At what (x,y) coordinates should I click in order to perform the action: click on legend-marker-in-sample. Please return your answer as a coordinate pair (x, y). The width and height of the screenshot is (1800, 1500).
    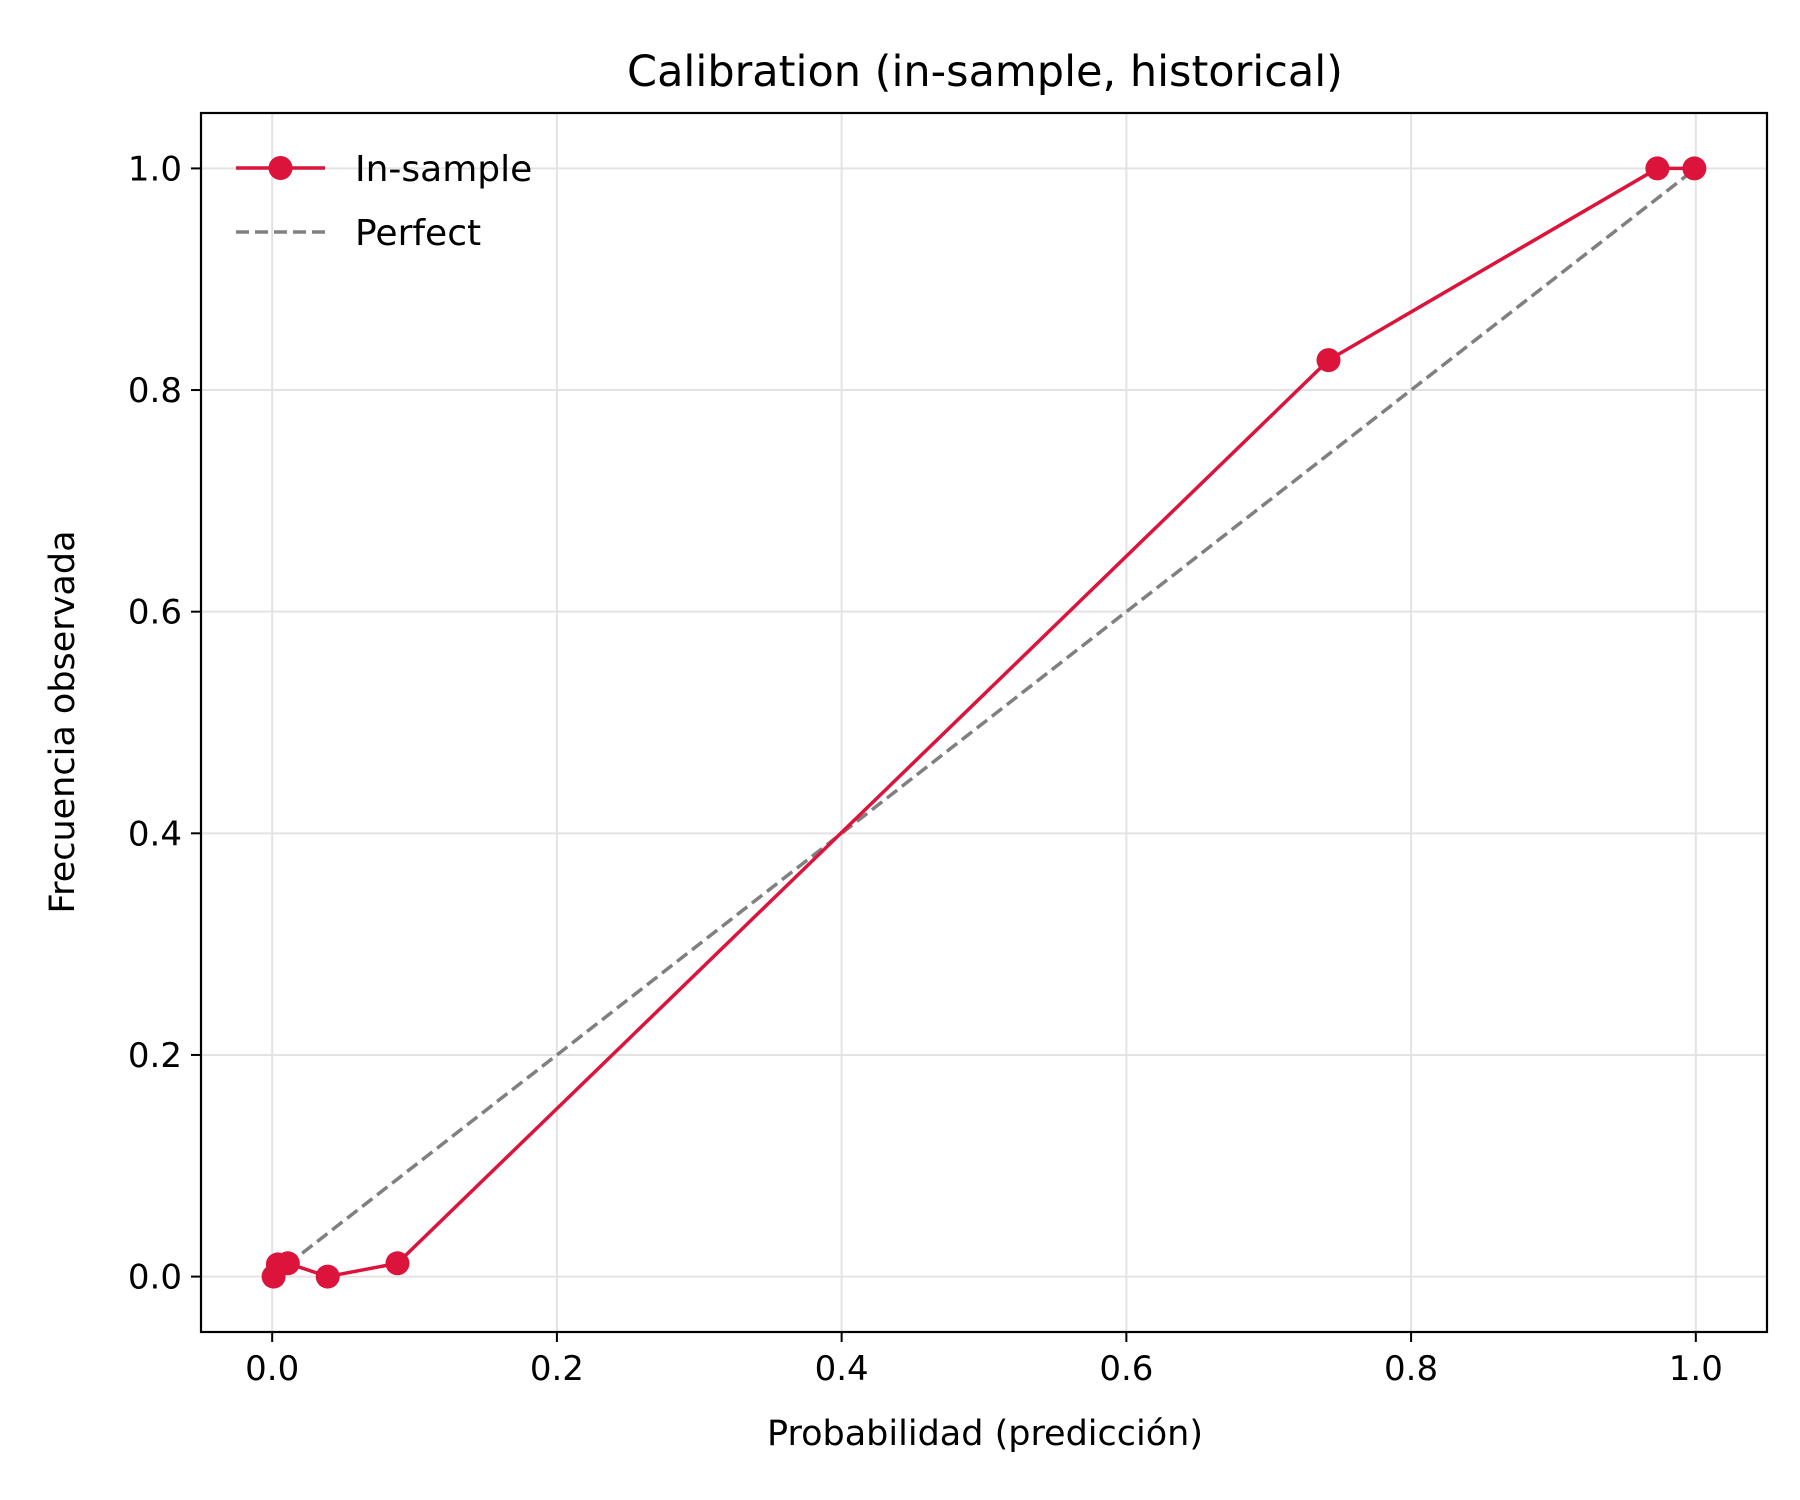
    Looking at the image, I should click on (280, 168).